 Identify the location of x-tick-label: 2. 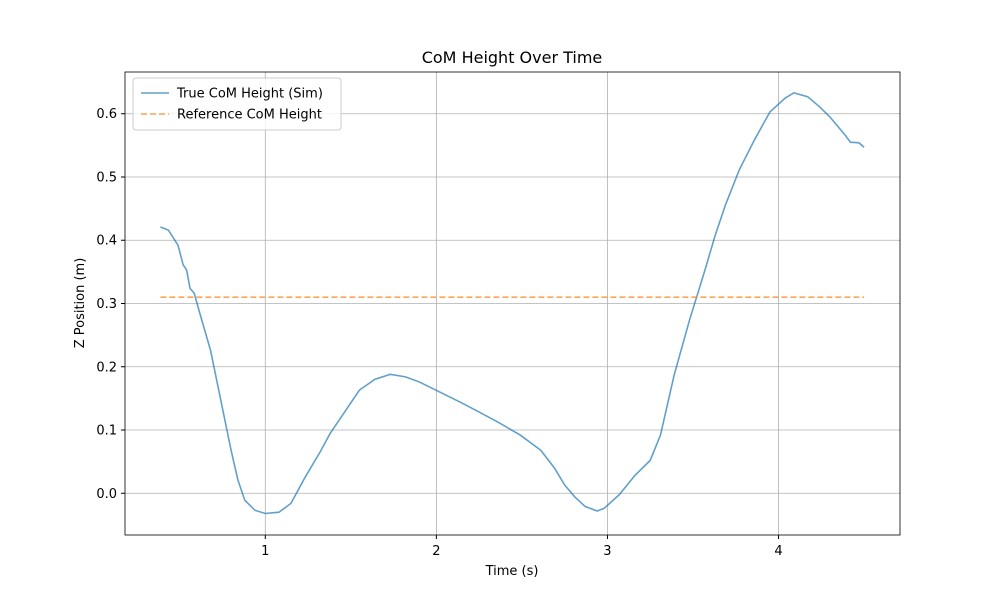
(436, 551).